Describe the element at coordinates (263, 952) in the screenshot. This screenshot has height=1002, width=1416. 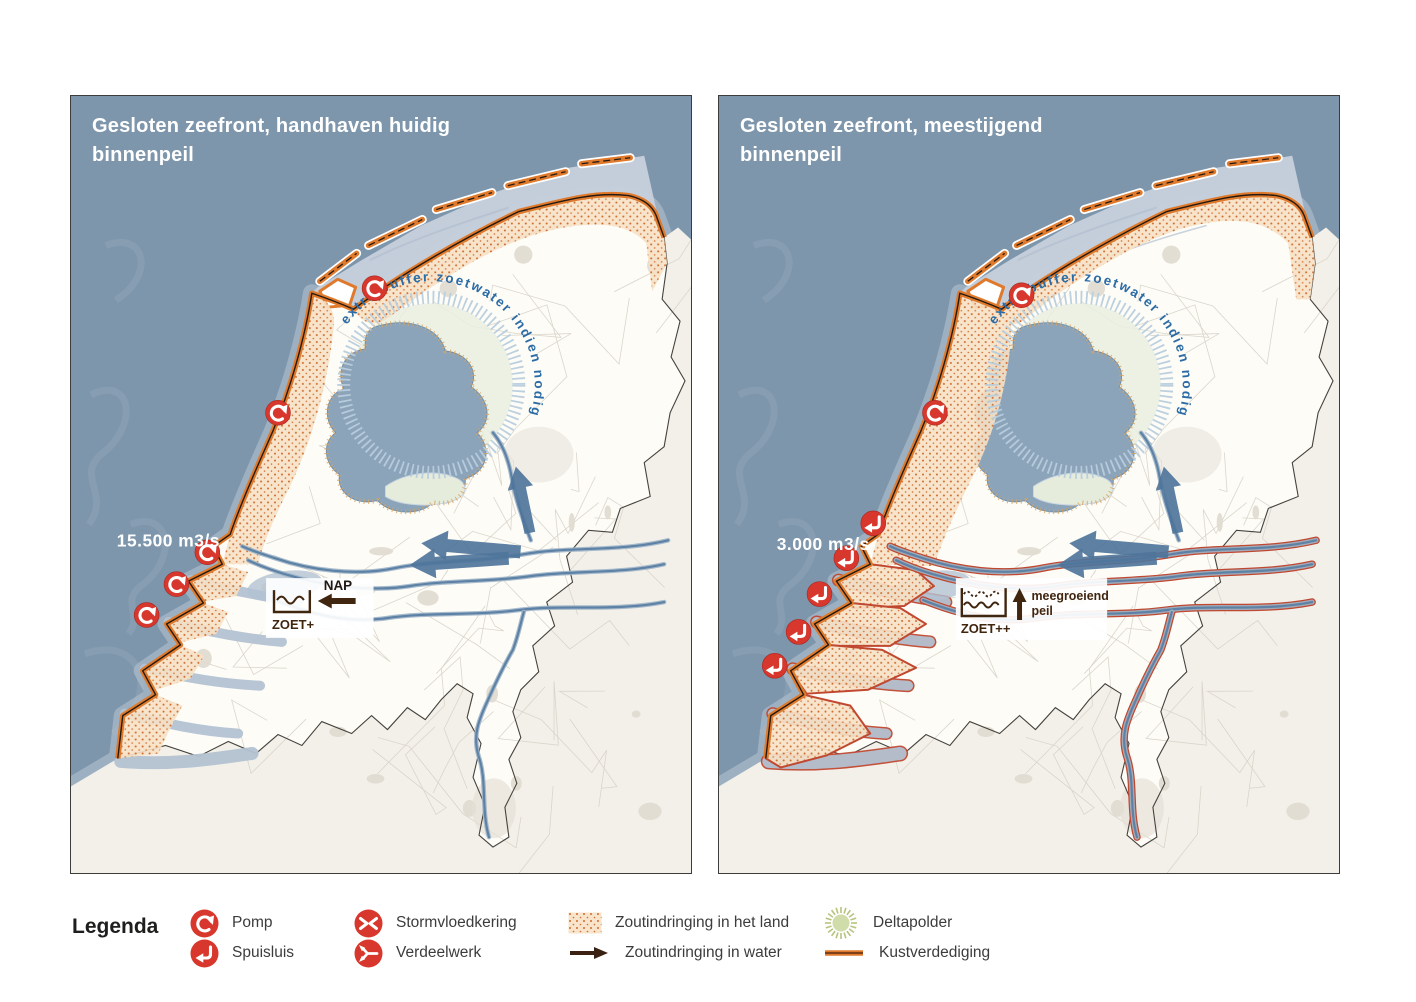
I see `legend-label-spuisluis: Spuisluis` at that location.